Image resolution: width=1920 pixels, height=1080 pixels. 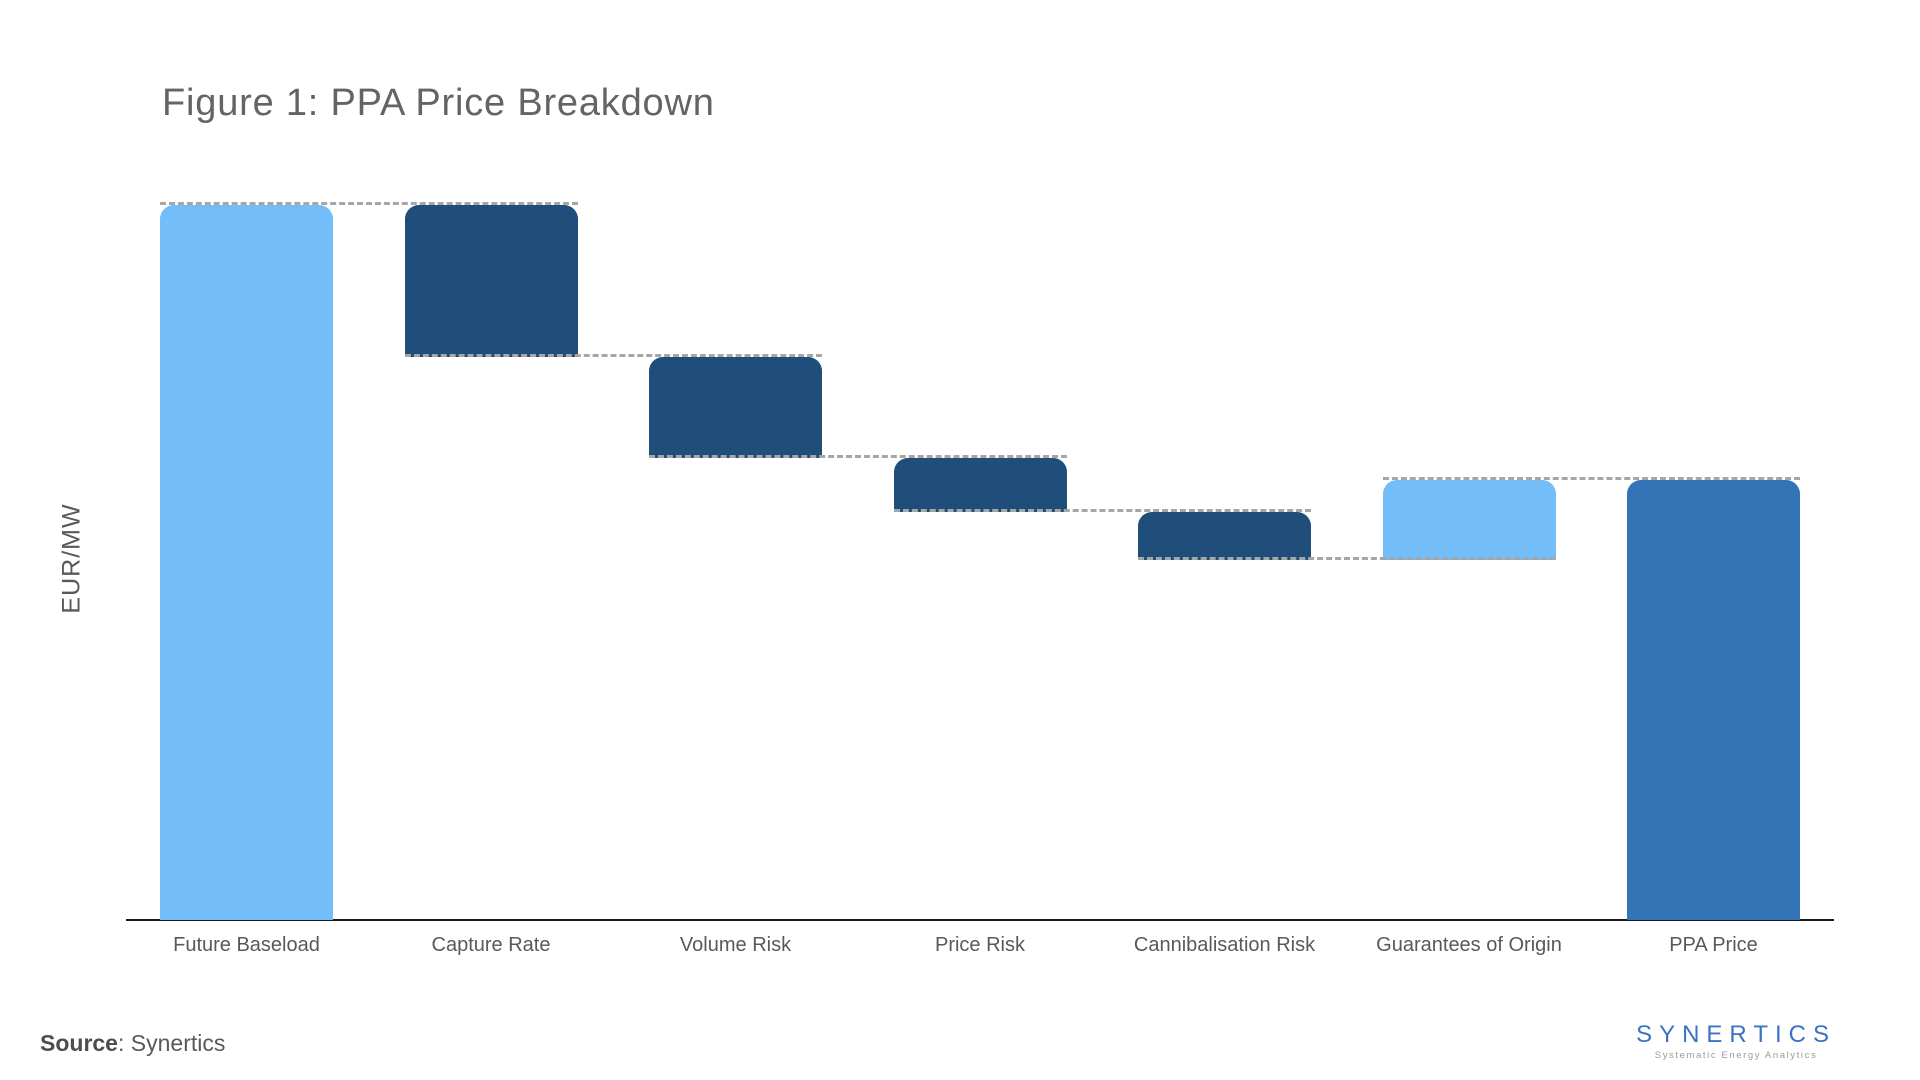 What do you see at coordinates (979, 945) in the screenshot?
I see `x-axis-label-price-risk: Price Risk` at bounding box center [979, 945].